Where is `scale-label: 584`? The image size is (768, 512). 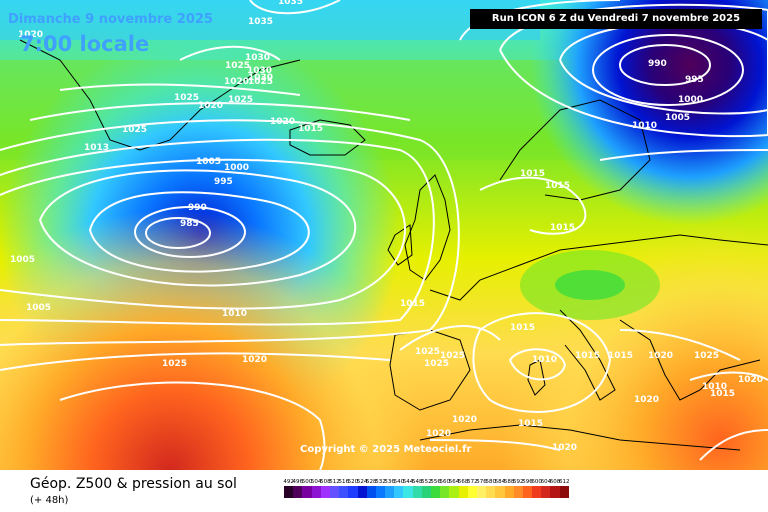
scale-label: 584 is located at coordinates (500, 482).